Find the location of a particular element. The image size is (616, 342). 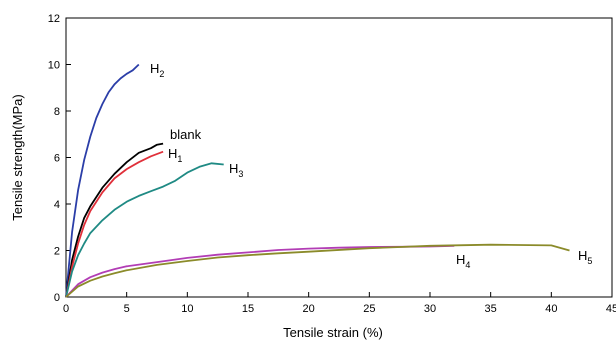

series-label-h1: H1 is located at coordinates (175, 155).